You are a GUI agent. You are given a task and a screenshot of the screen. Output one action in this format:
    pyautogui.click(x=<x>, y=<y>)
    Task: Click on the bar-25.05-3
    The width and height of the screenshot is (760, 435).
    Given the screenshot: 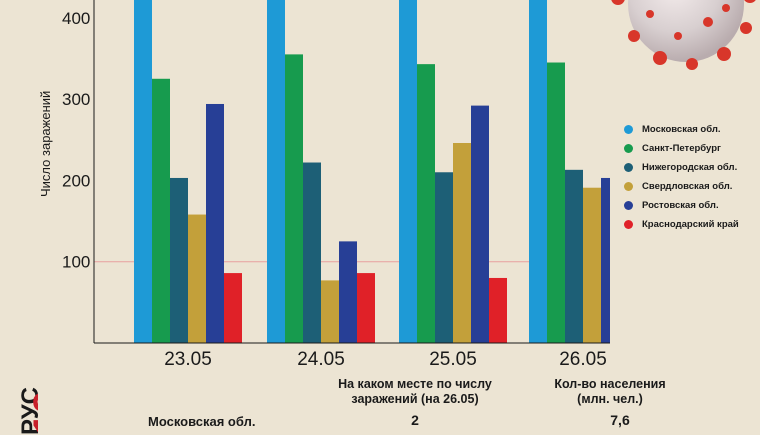 What is the action you would take?
    pyautogui.click(x=462, y=243)
    